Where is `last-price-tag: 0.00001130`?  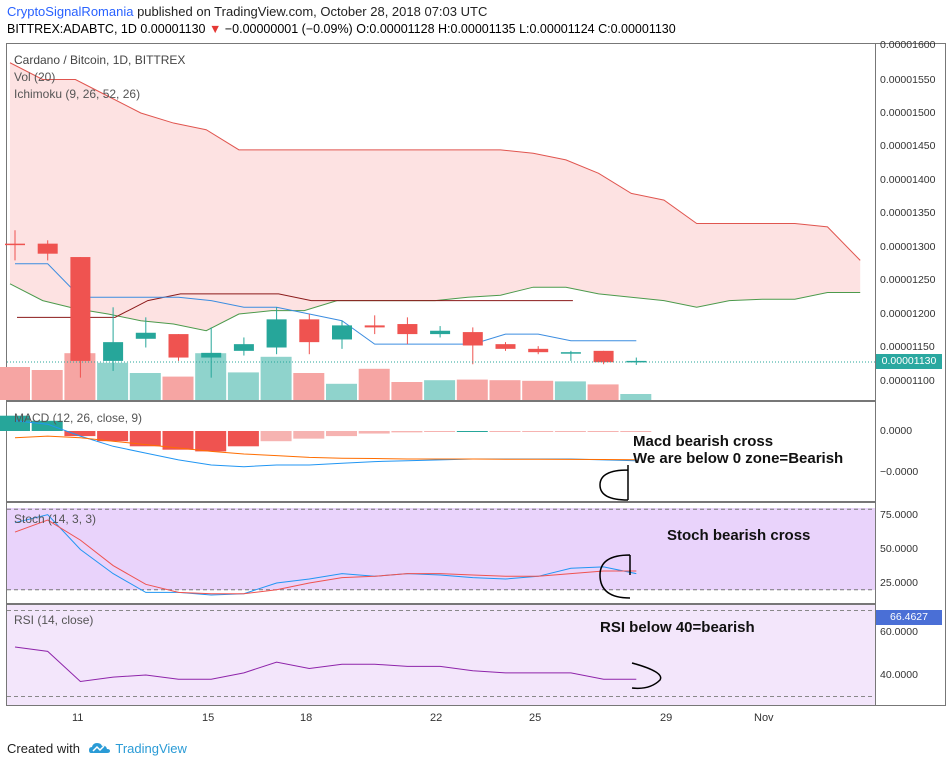
last-price-tag: 0.00001130 is located at coordinates (909, 361).